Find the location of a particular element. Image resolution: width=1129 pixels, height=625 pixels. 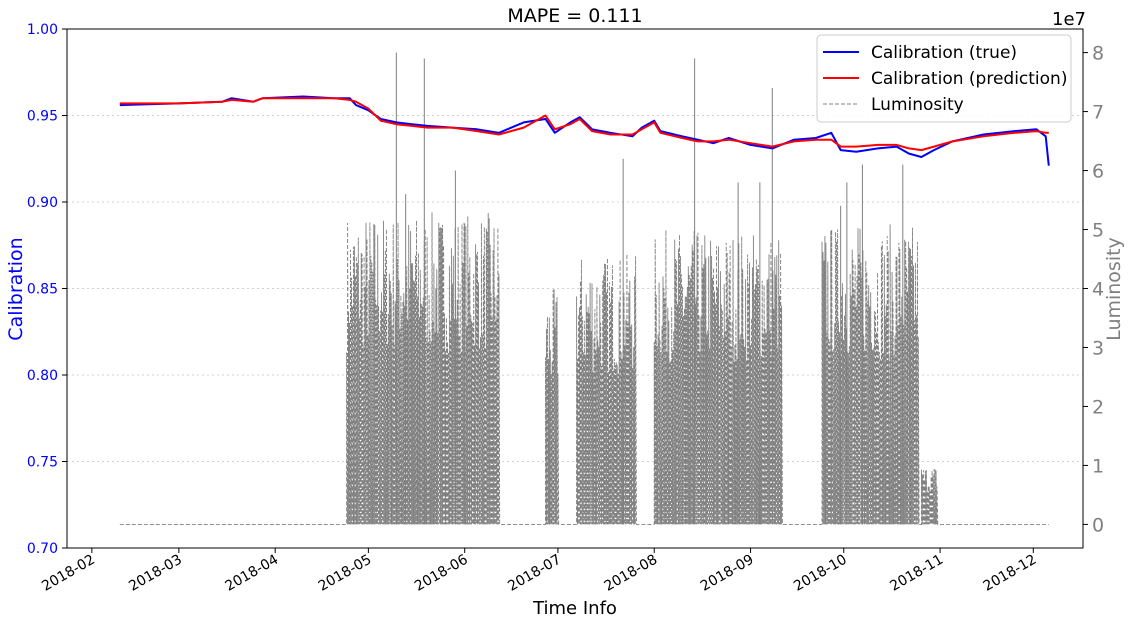

x-tick-label: 2018-02 is located at coordinates (68, 573).